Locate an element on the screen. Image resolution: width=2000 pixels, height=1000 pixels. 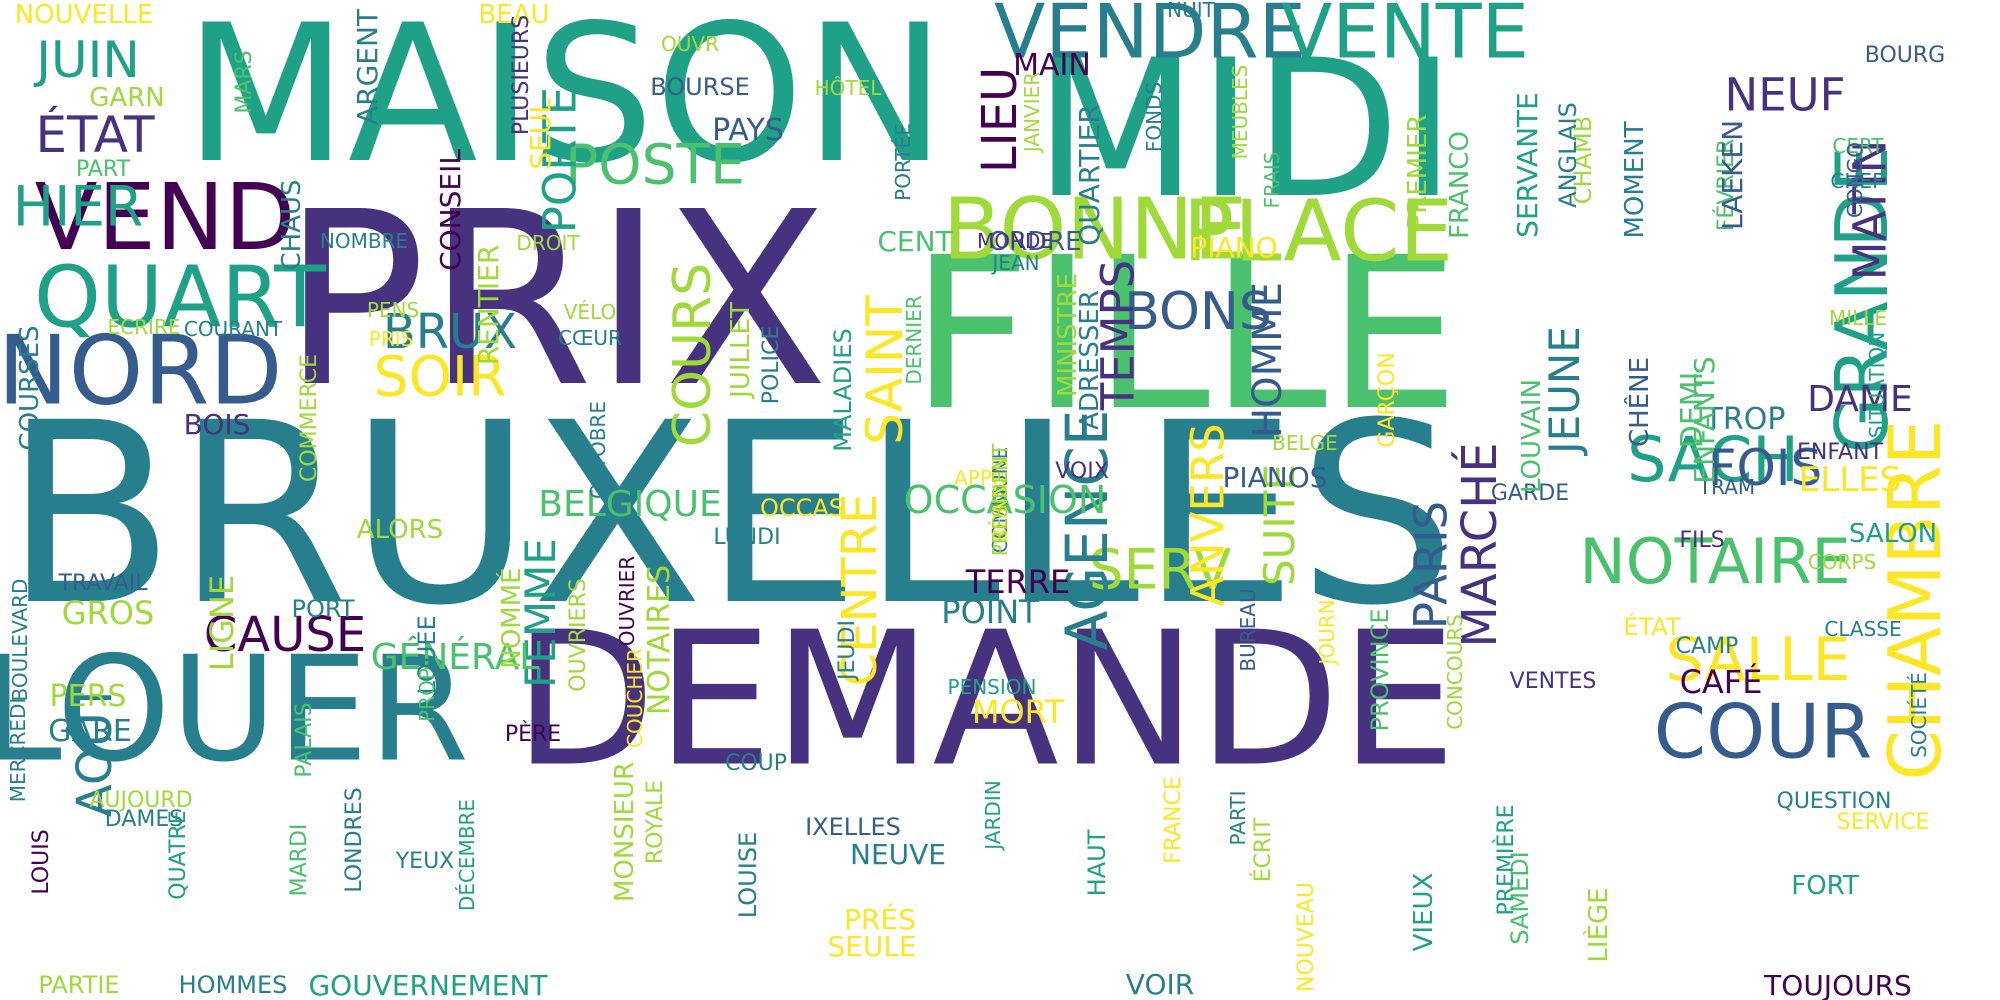
word-gros: GROS is located at coordinates (108, 613).